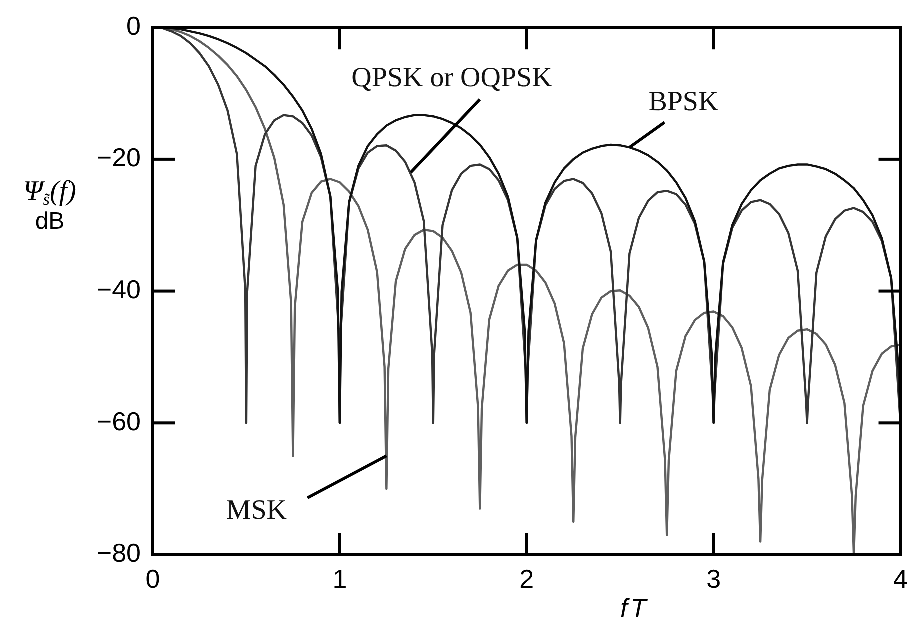  I want to click on x-tick-label: 4, so click(901, 579).